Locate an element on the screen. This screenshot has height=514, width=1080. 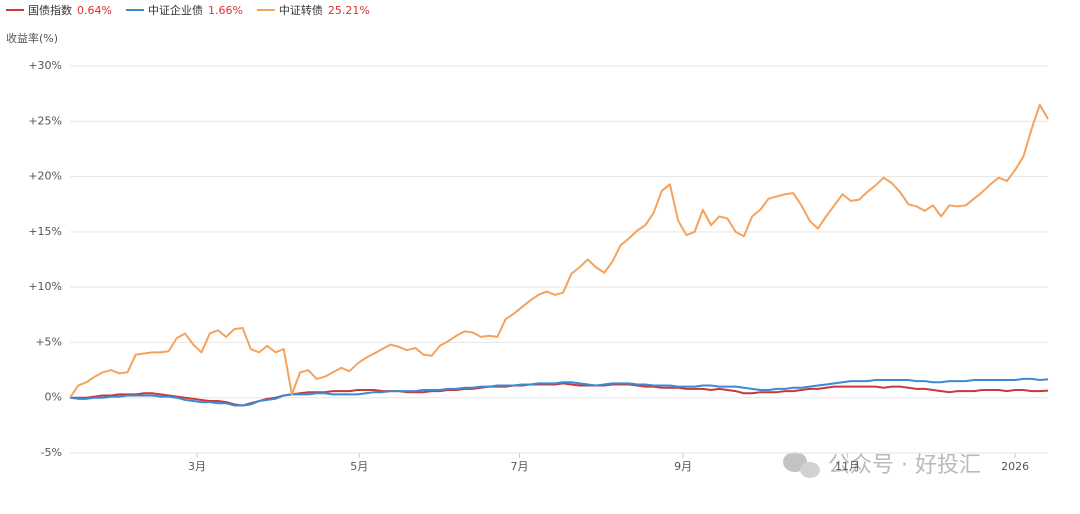
legend-value: 1.66% is located at coordinates (225, 10).